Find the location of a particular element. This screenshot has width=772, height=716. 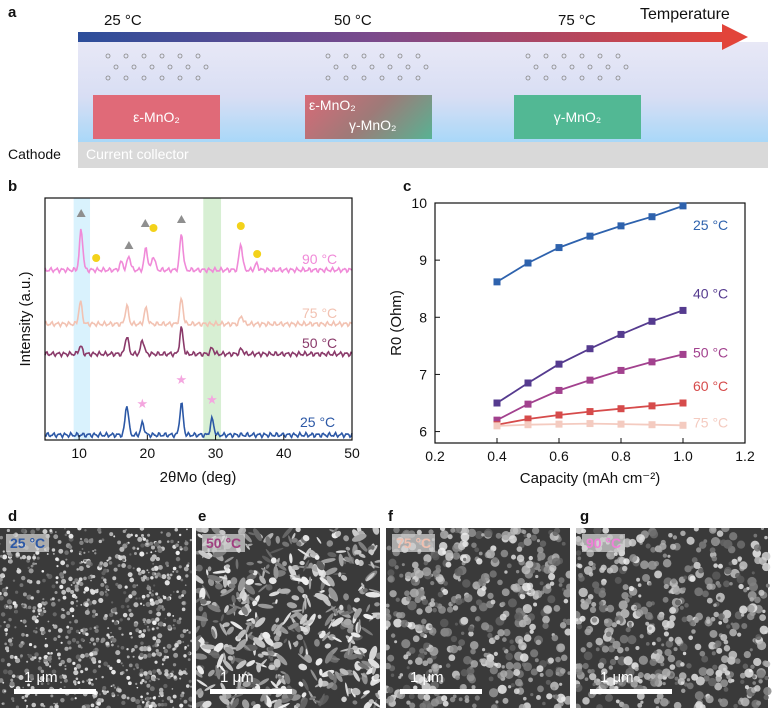

y-tick-label: 7 is located at coordinates (423, 374).